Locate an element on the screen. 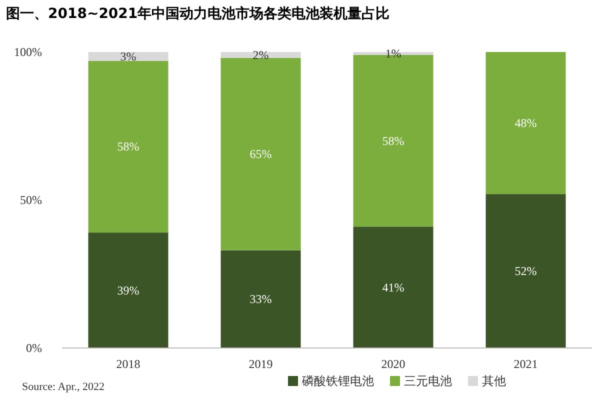 This screenshot has width=600, height=402. x-tick-label: 2021 is located at coordinates (526, 364).